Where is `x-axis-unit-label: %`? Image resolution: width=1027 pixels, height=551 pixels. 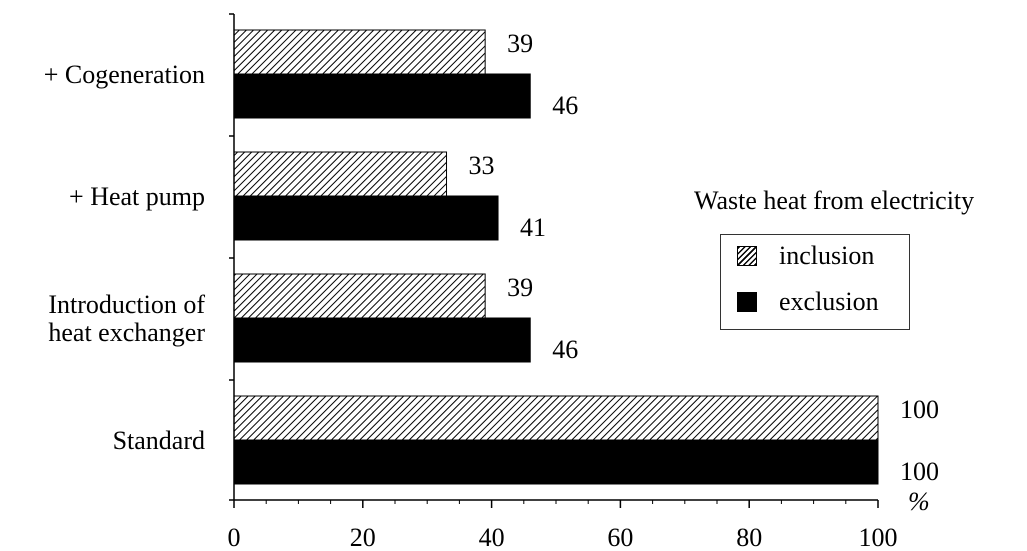 x-axis-unit-label: % is located at coordinates (919, 501).